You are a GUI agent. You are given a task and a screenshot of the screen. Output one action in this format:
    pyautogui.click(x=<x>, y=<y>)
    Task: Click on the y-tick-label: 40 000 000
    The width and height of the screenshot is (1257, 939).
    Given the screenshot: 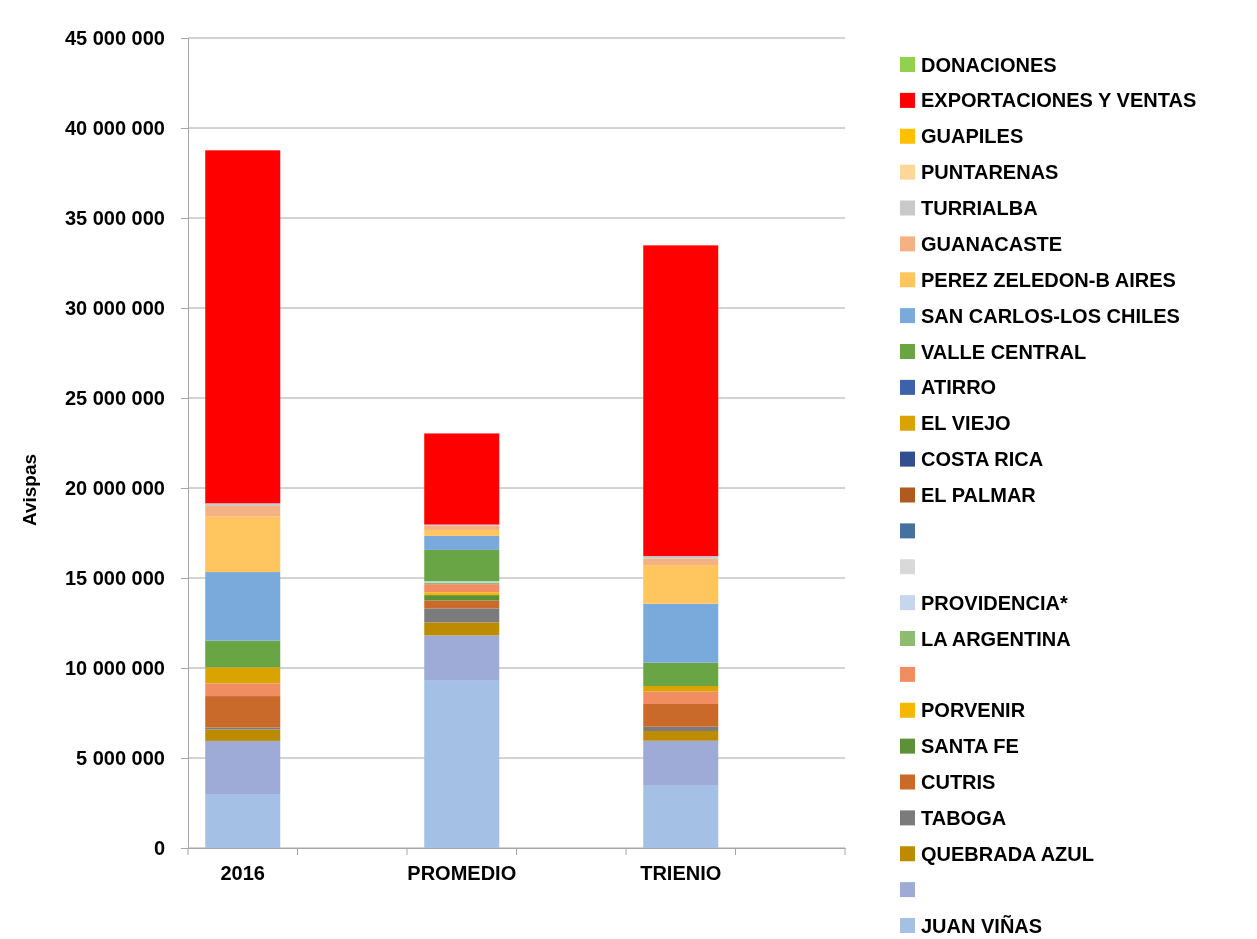 What is the action you would take?
    pyautogui.click(x=114, y=127)
    